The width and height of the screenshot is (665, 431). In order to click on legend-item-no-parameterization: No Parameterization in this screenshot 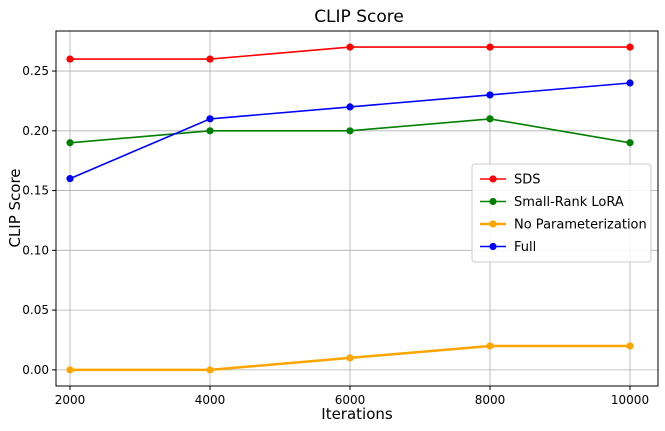, I will do `click(563, 225)`.